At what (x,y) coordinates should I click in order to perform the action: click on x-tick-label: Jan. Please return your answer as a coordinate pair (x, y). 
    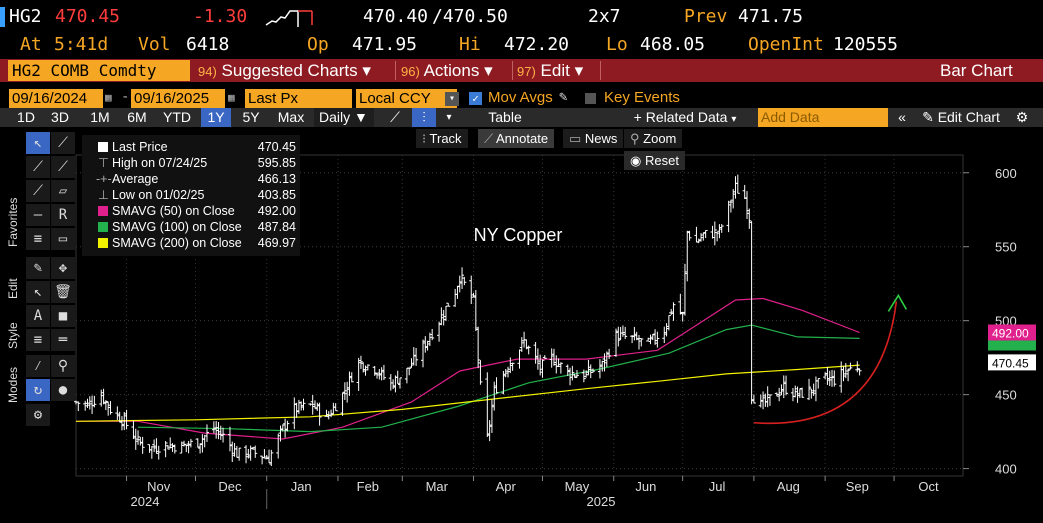
    Looking at the image, I should click on (301, 486).